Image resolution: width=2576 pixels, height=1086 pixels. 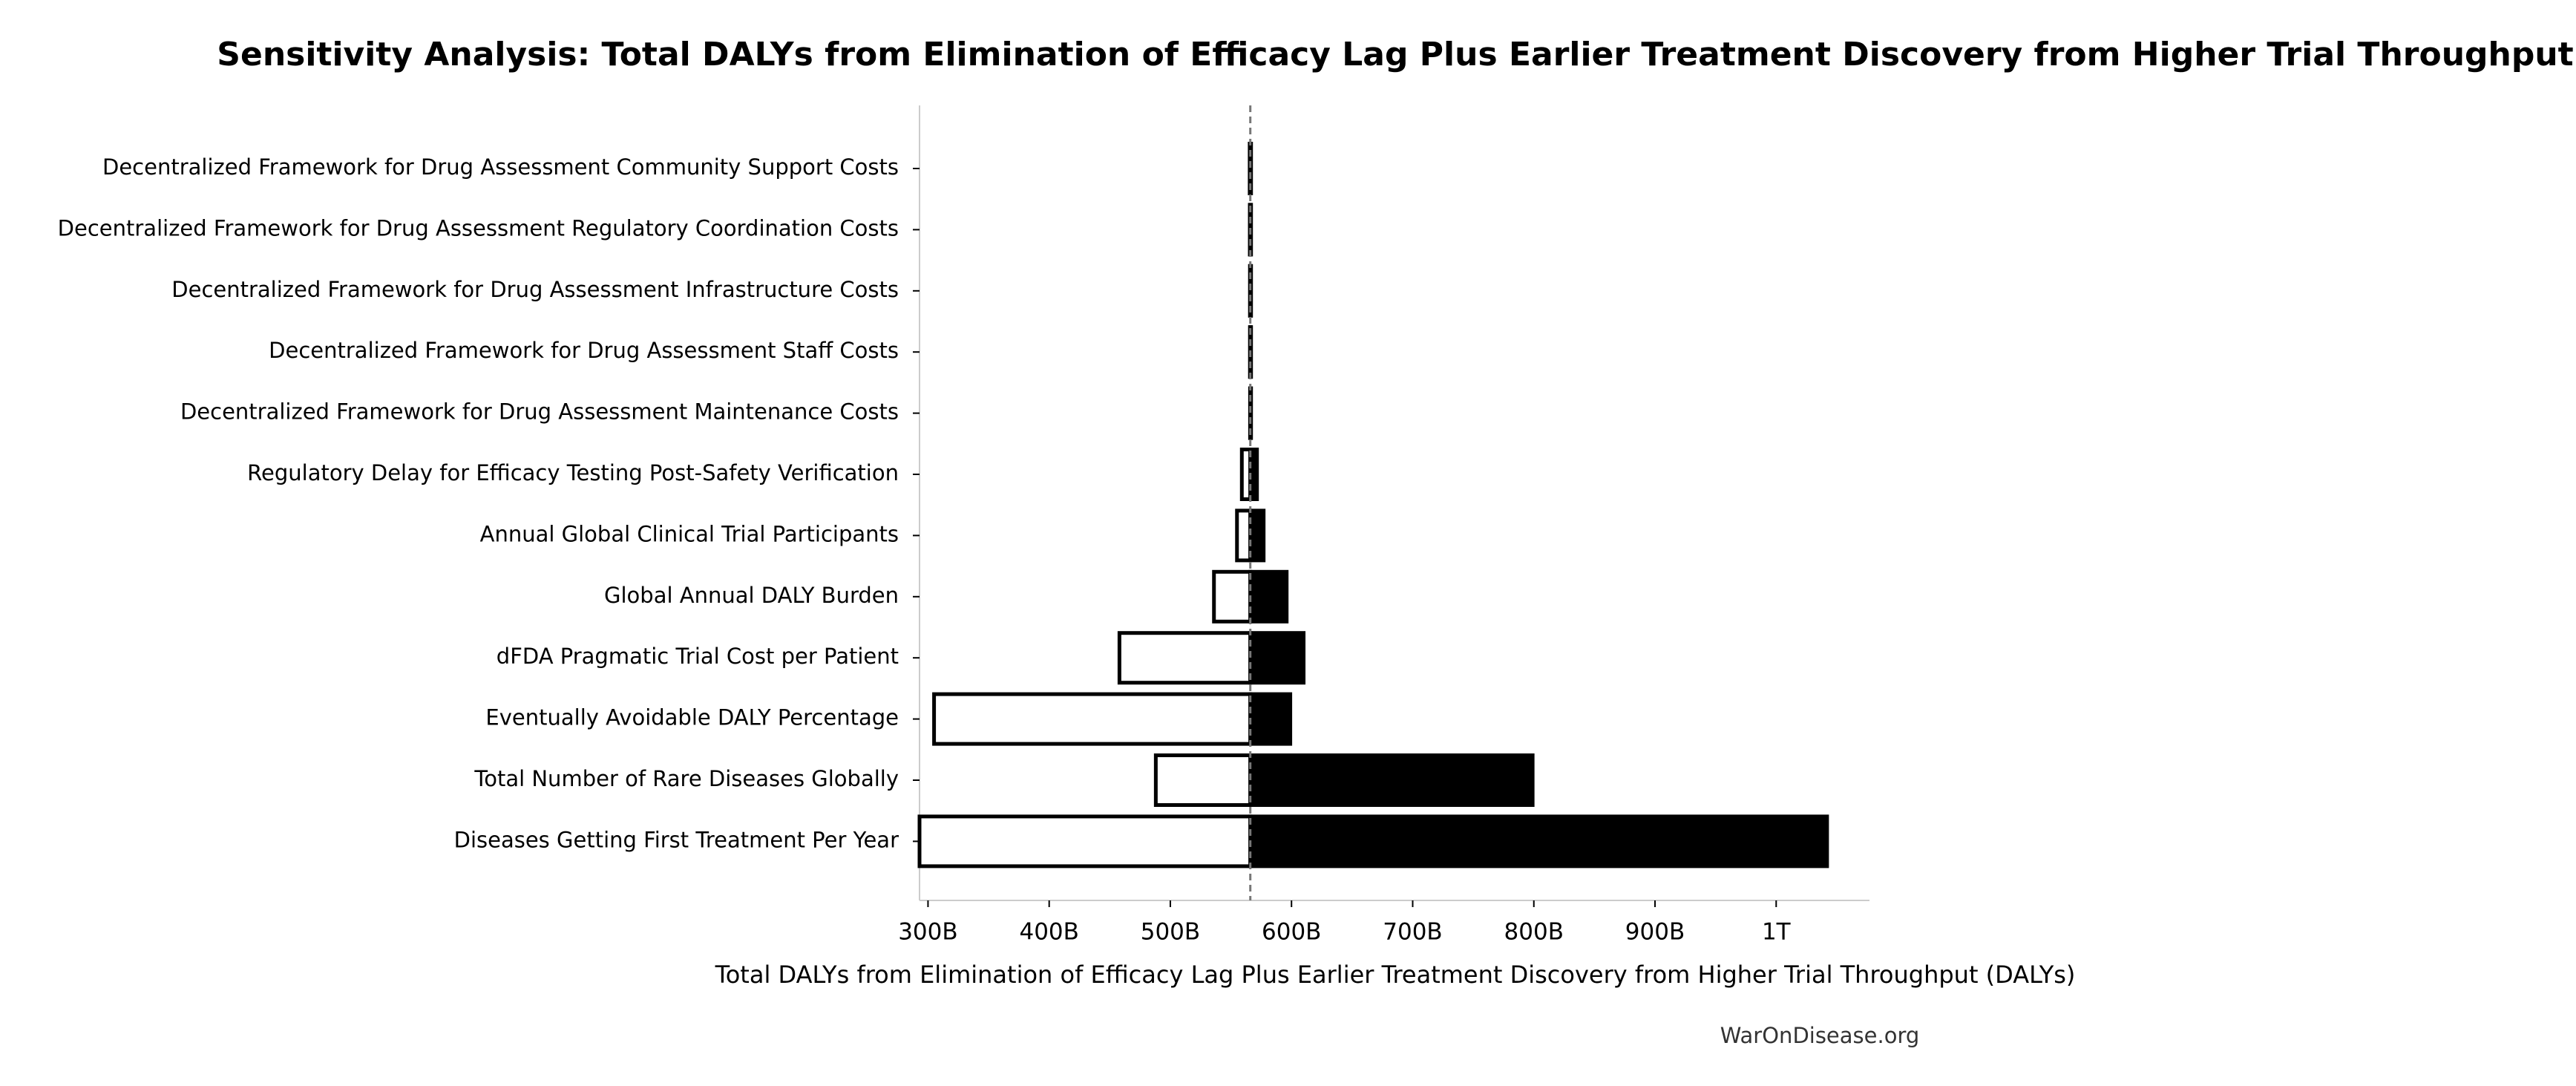 What do you see at coordinates (1291, 933) in the screenshot?
I see `x-tick-label: 600B` at bounding box center [1291, 933].